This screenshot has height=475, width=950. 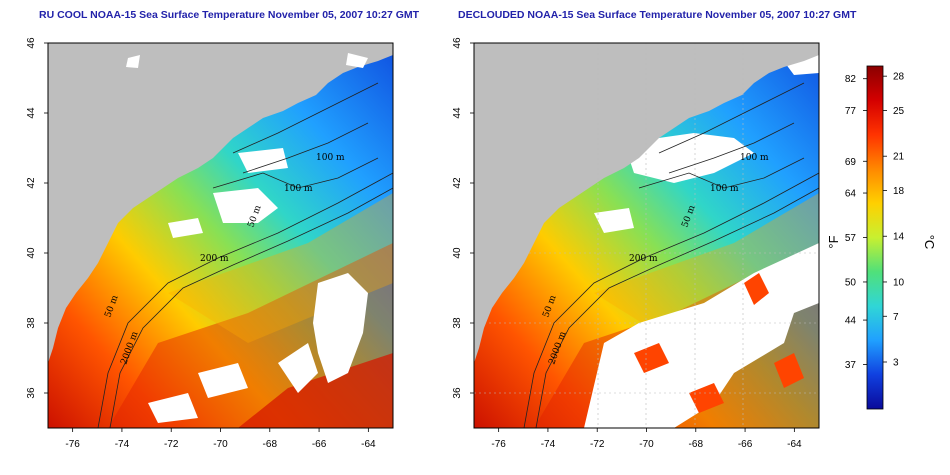 What do you see at coordinates (851, 194) in the screenshot?
I see `colorbar-f-tick-label: 64` at bounding box center [851, 194].